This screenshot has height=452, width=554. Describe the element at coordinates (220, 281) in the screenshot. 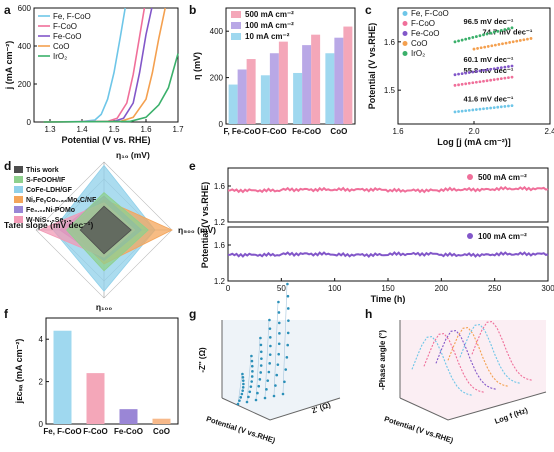

I see `y-tick-label: 1.2` at that location.